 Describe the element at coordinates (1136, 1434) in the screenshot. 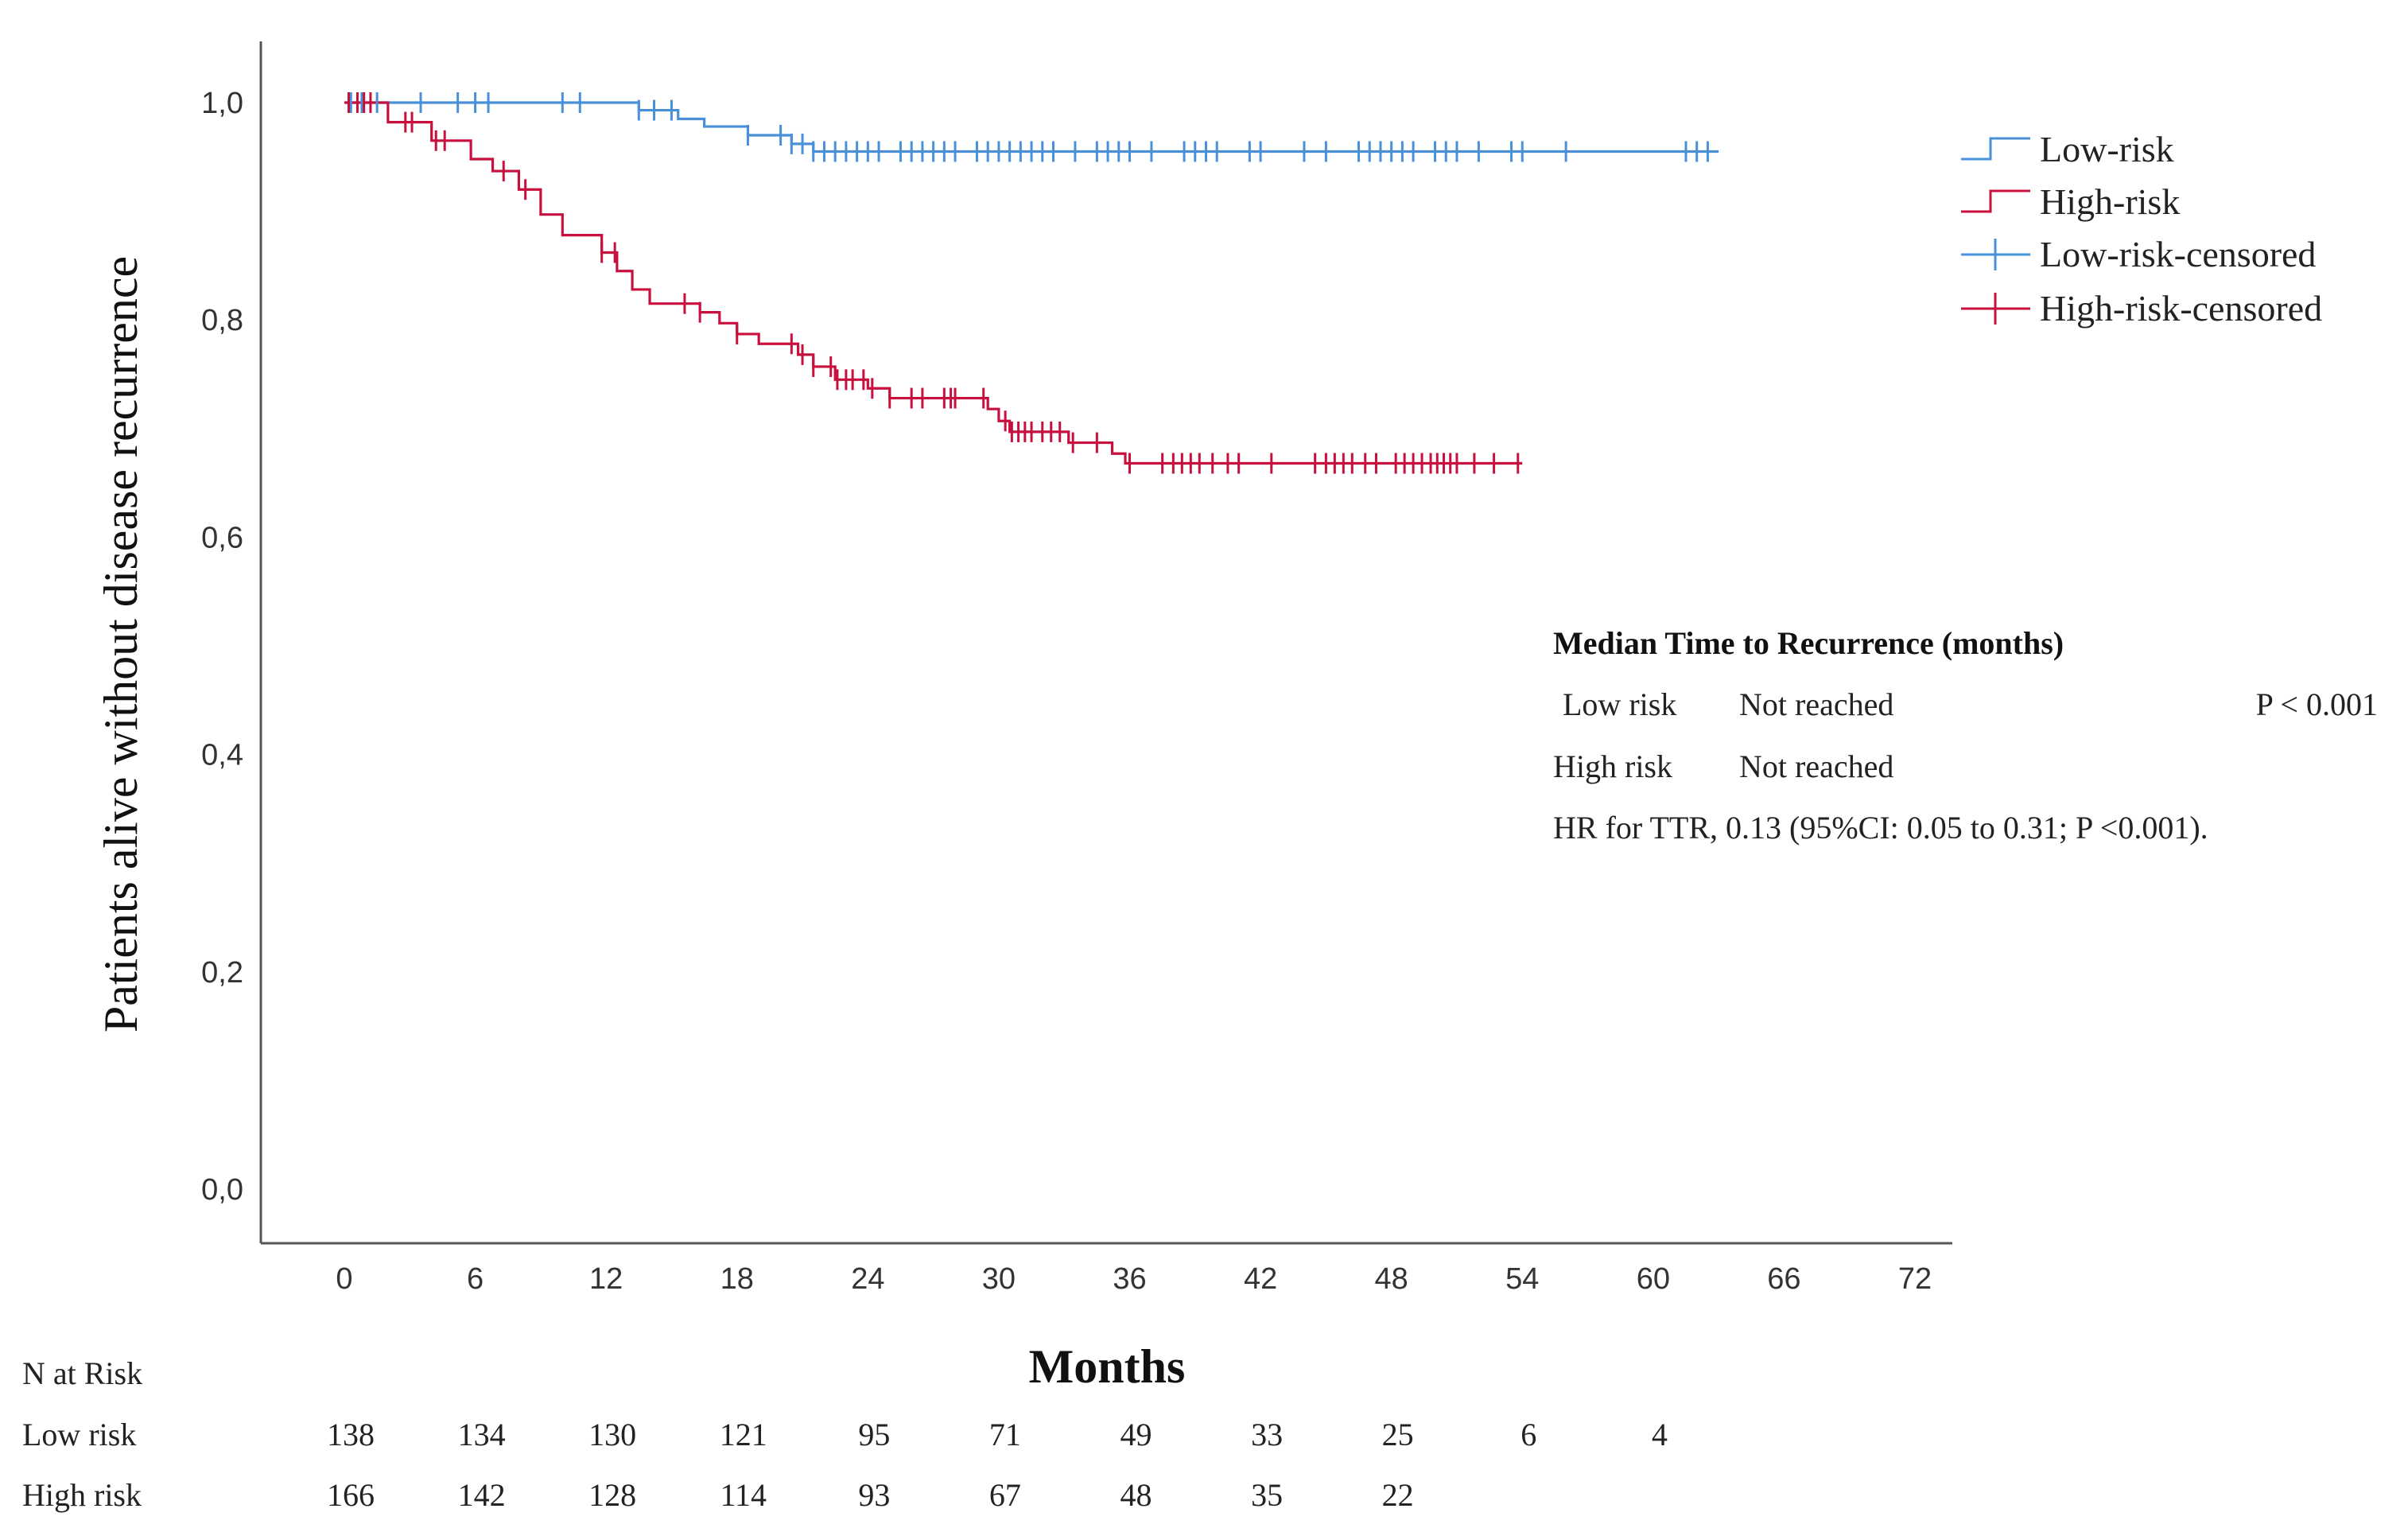

I see `risk-value: 49` at that location.